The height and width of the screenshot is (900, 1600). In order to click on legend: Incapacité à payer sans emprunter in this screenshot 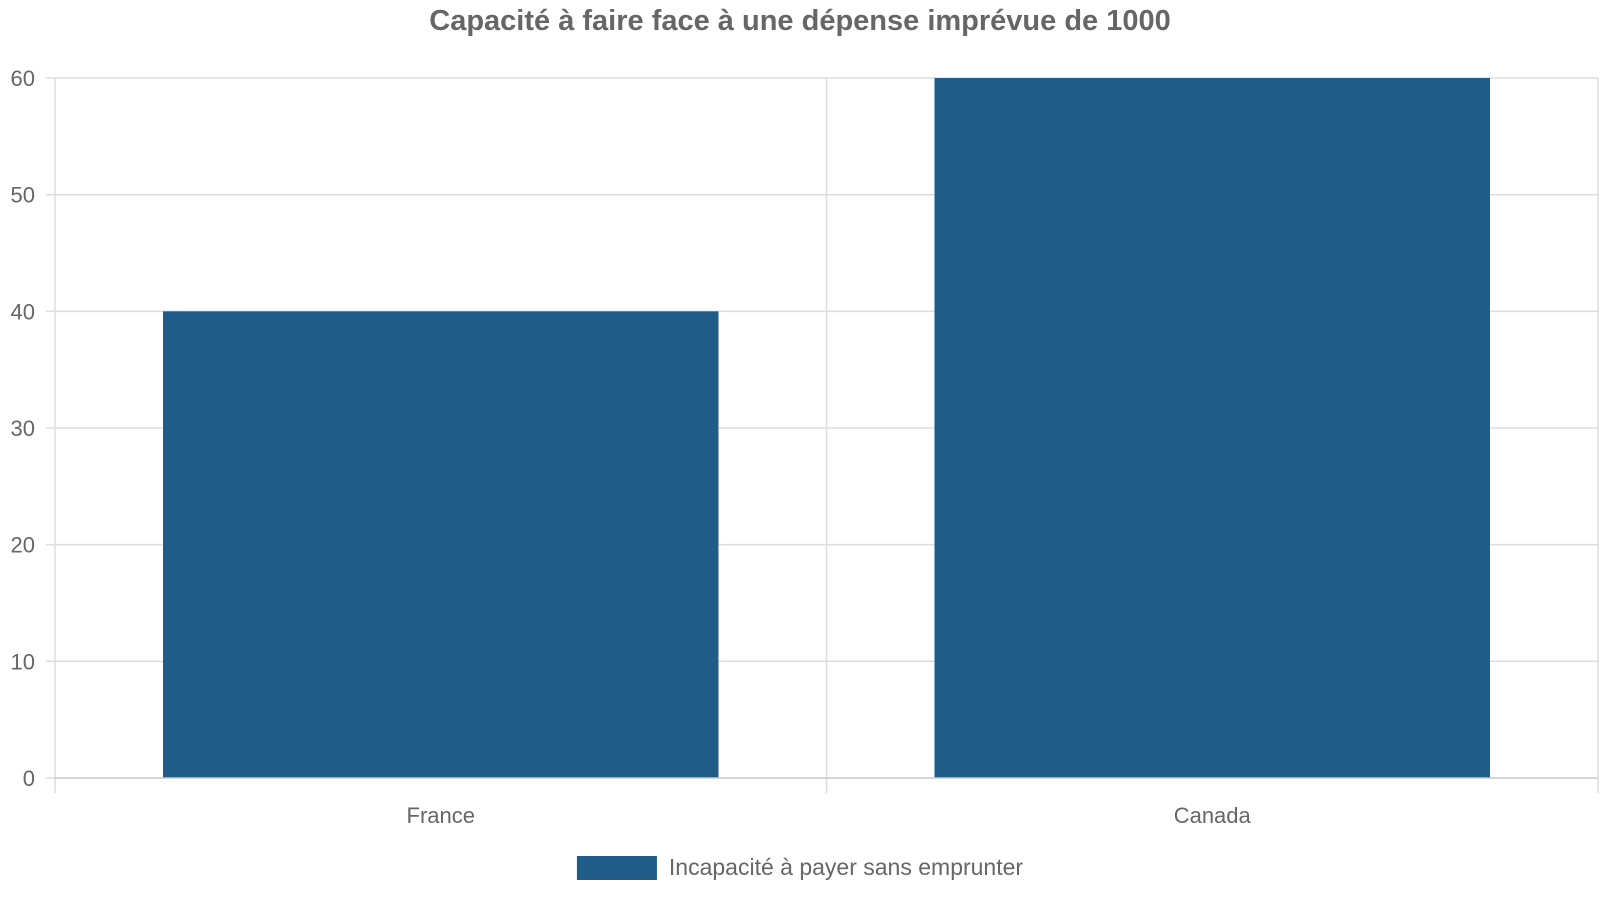, I will do `click(799, 867)`.